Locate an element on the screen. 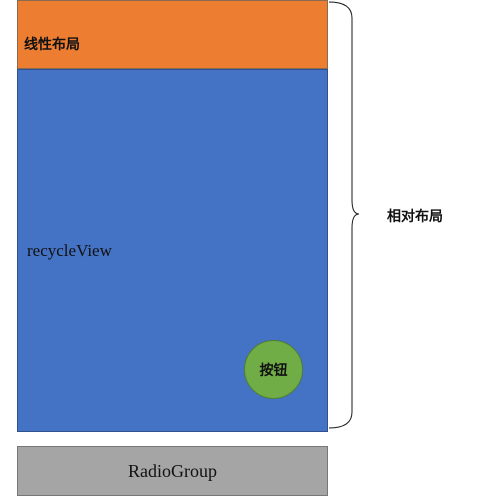 This screenshot has height=497, width=485. linear-layout-box: 线性布局 is located at coordinates (172, 34).